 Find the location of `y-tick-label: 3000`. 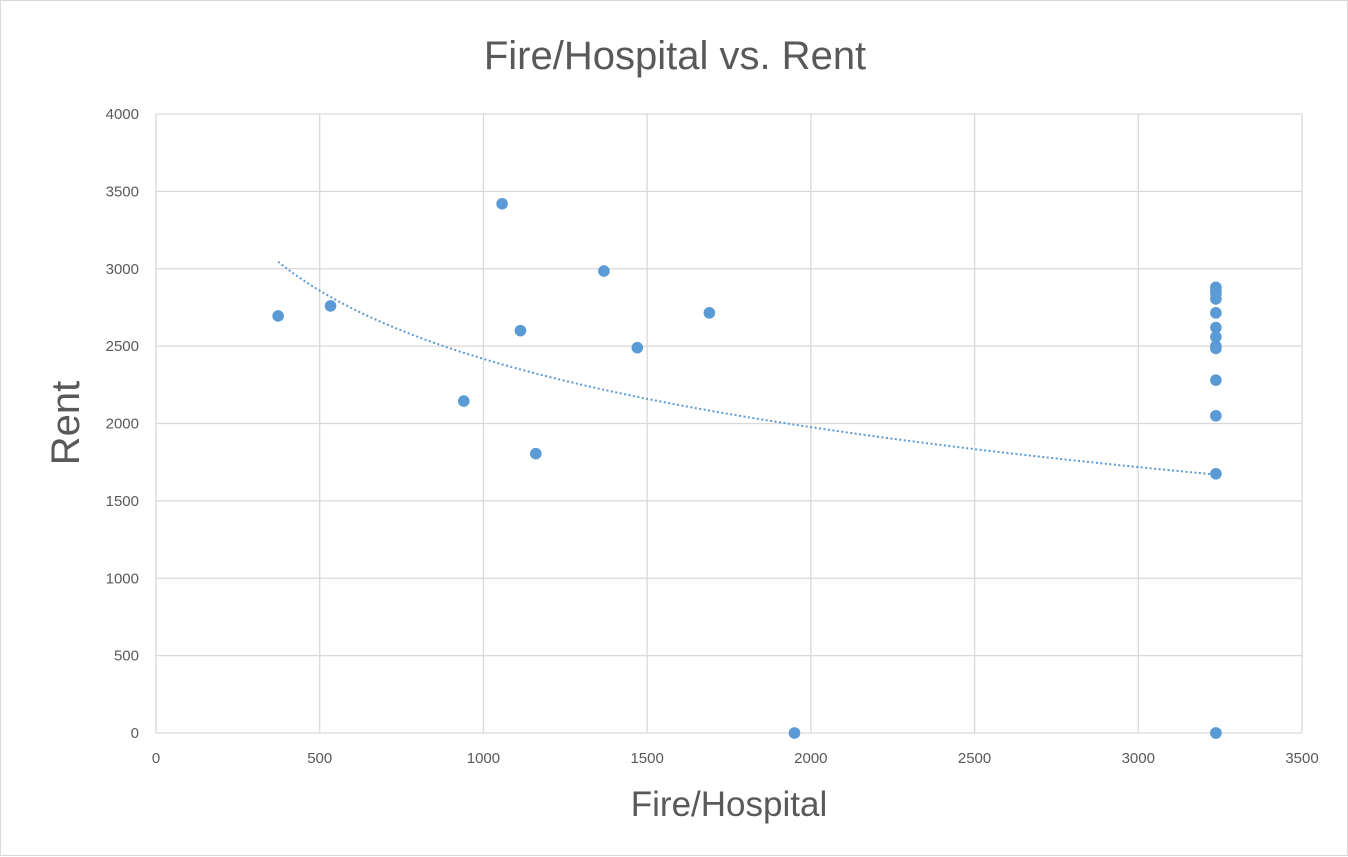

y-tick-label: 3000 is located at coordinates (122, 269).